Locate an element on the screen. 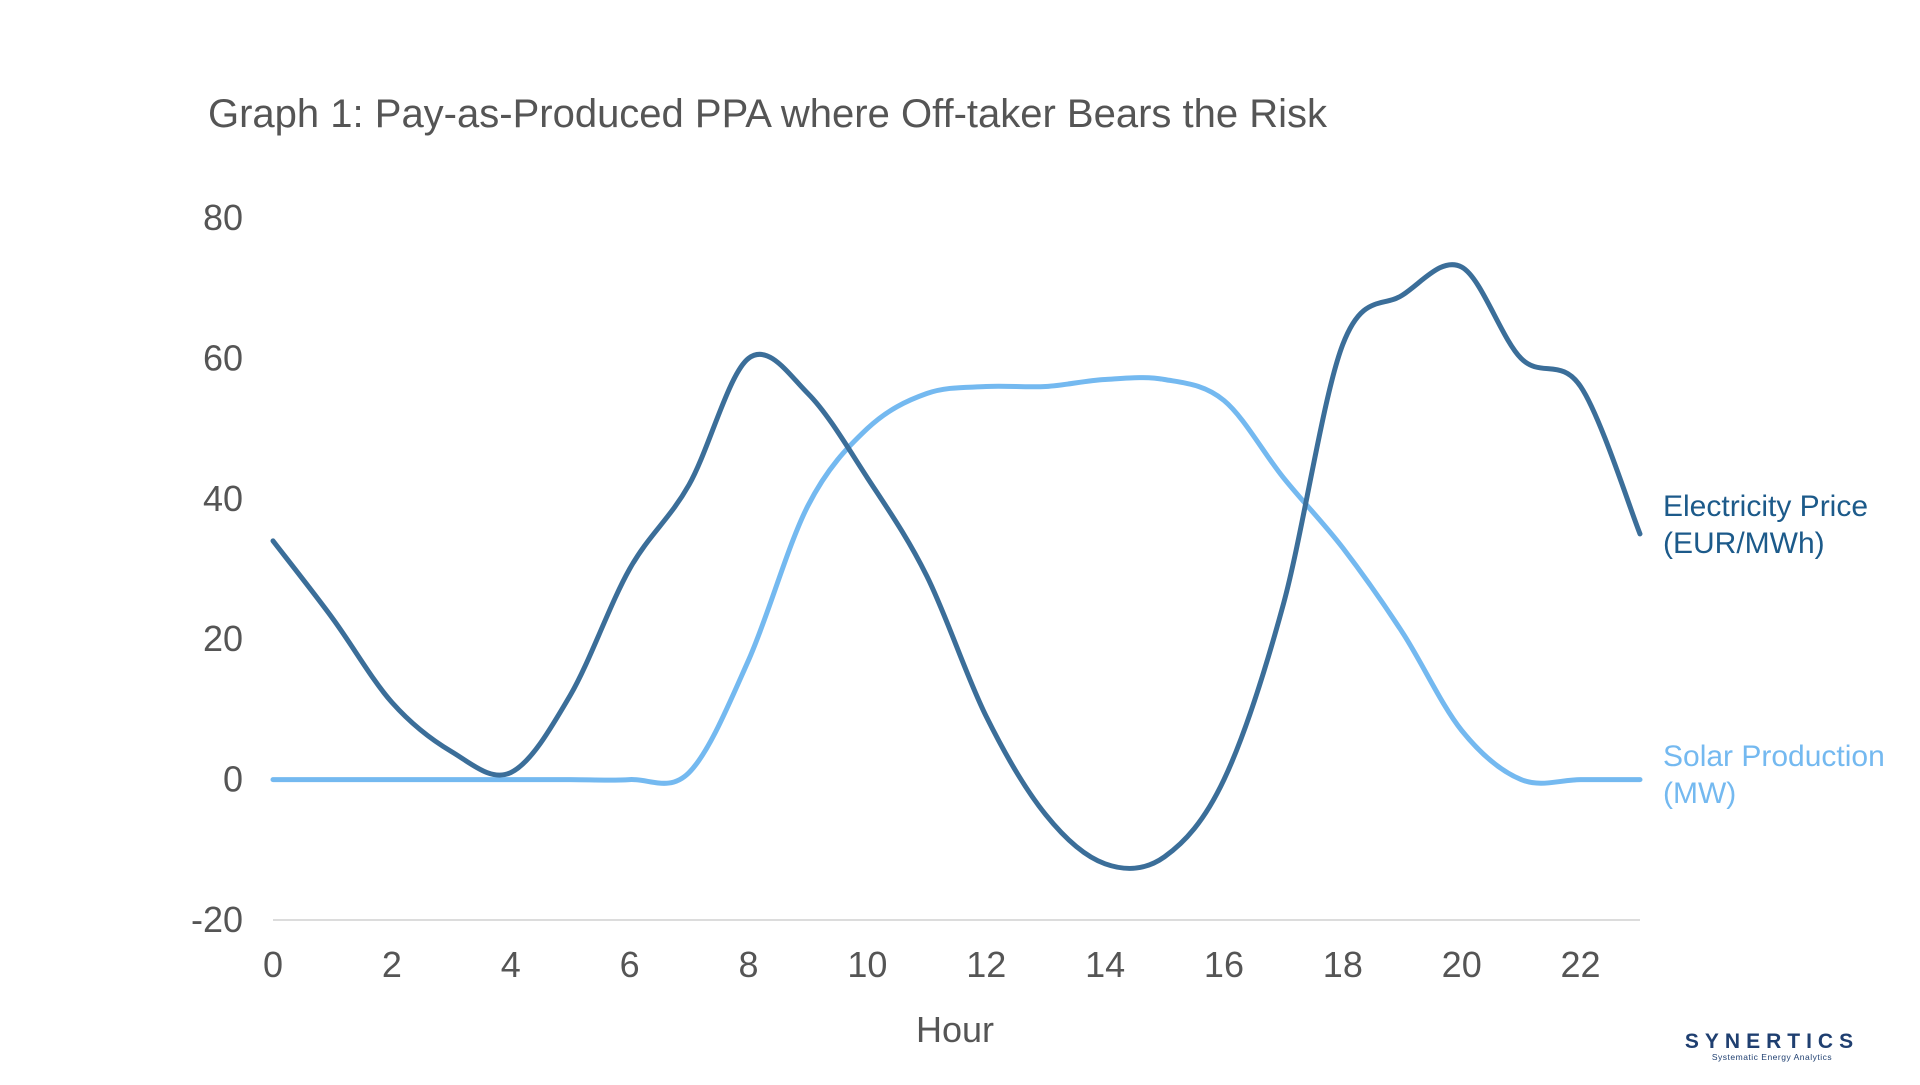  y-tick-label: 40 is located at coordinates (223, 498).